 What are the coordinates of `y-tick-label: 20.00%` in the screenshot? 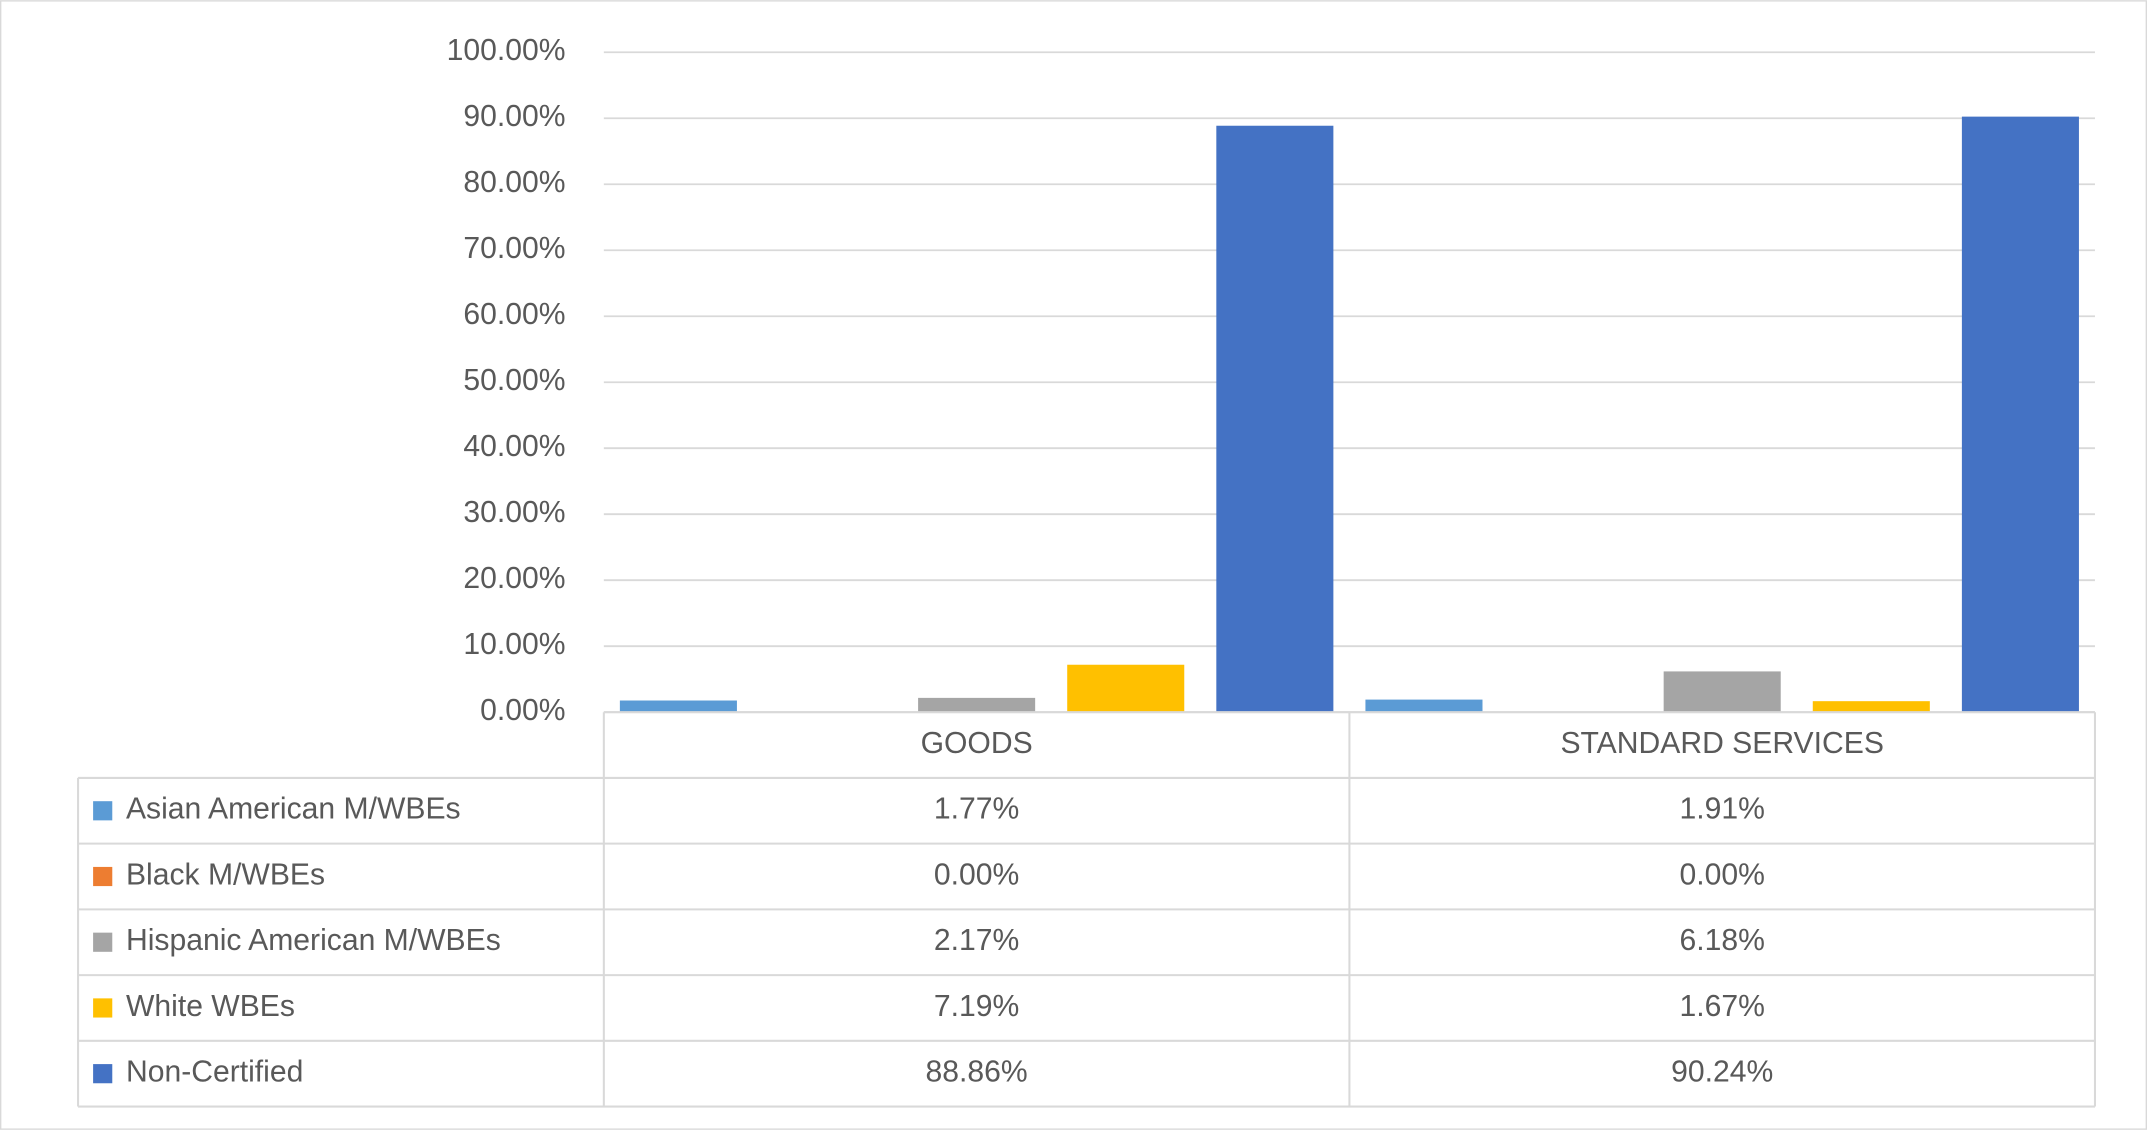 It's located at (514, 578).